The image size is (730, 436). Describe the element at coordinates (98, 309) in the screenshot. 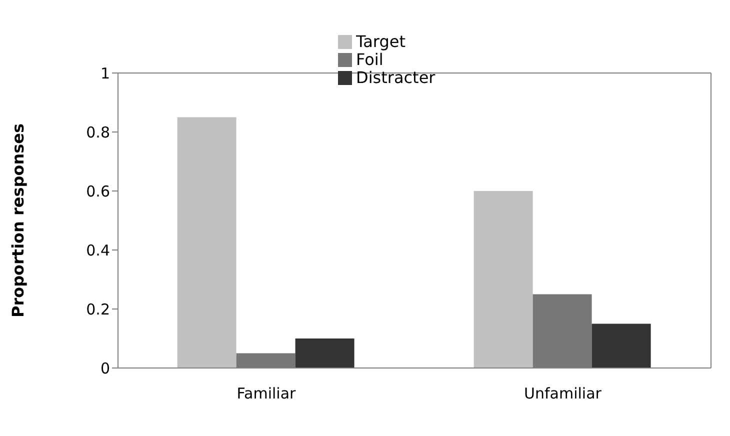

I see `y-tick-label: 0.2` at that location.